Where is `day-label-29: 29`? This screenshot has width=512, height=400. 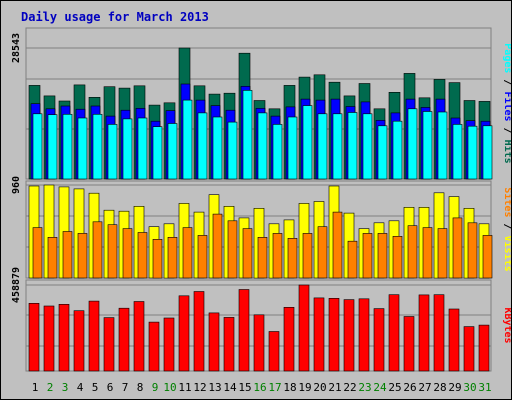
day-label-29: 29 is located at coordinates (454, 387).